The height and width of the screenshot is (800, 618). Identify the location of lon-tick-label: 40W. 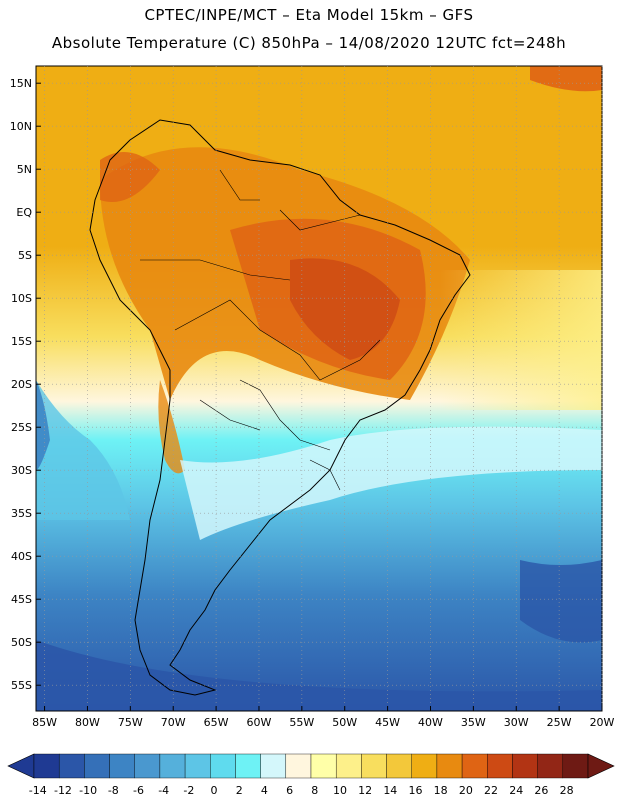
(430, 722).